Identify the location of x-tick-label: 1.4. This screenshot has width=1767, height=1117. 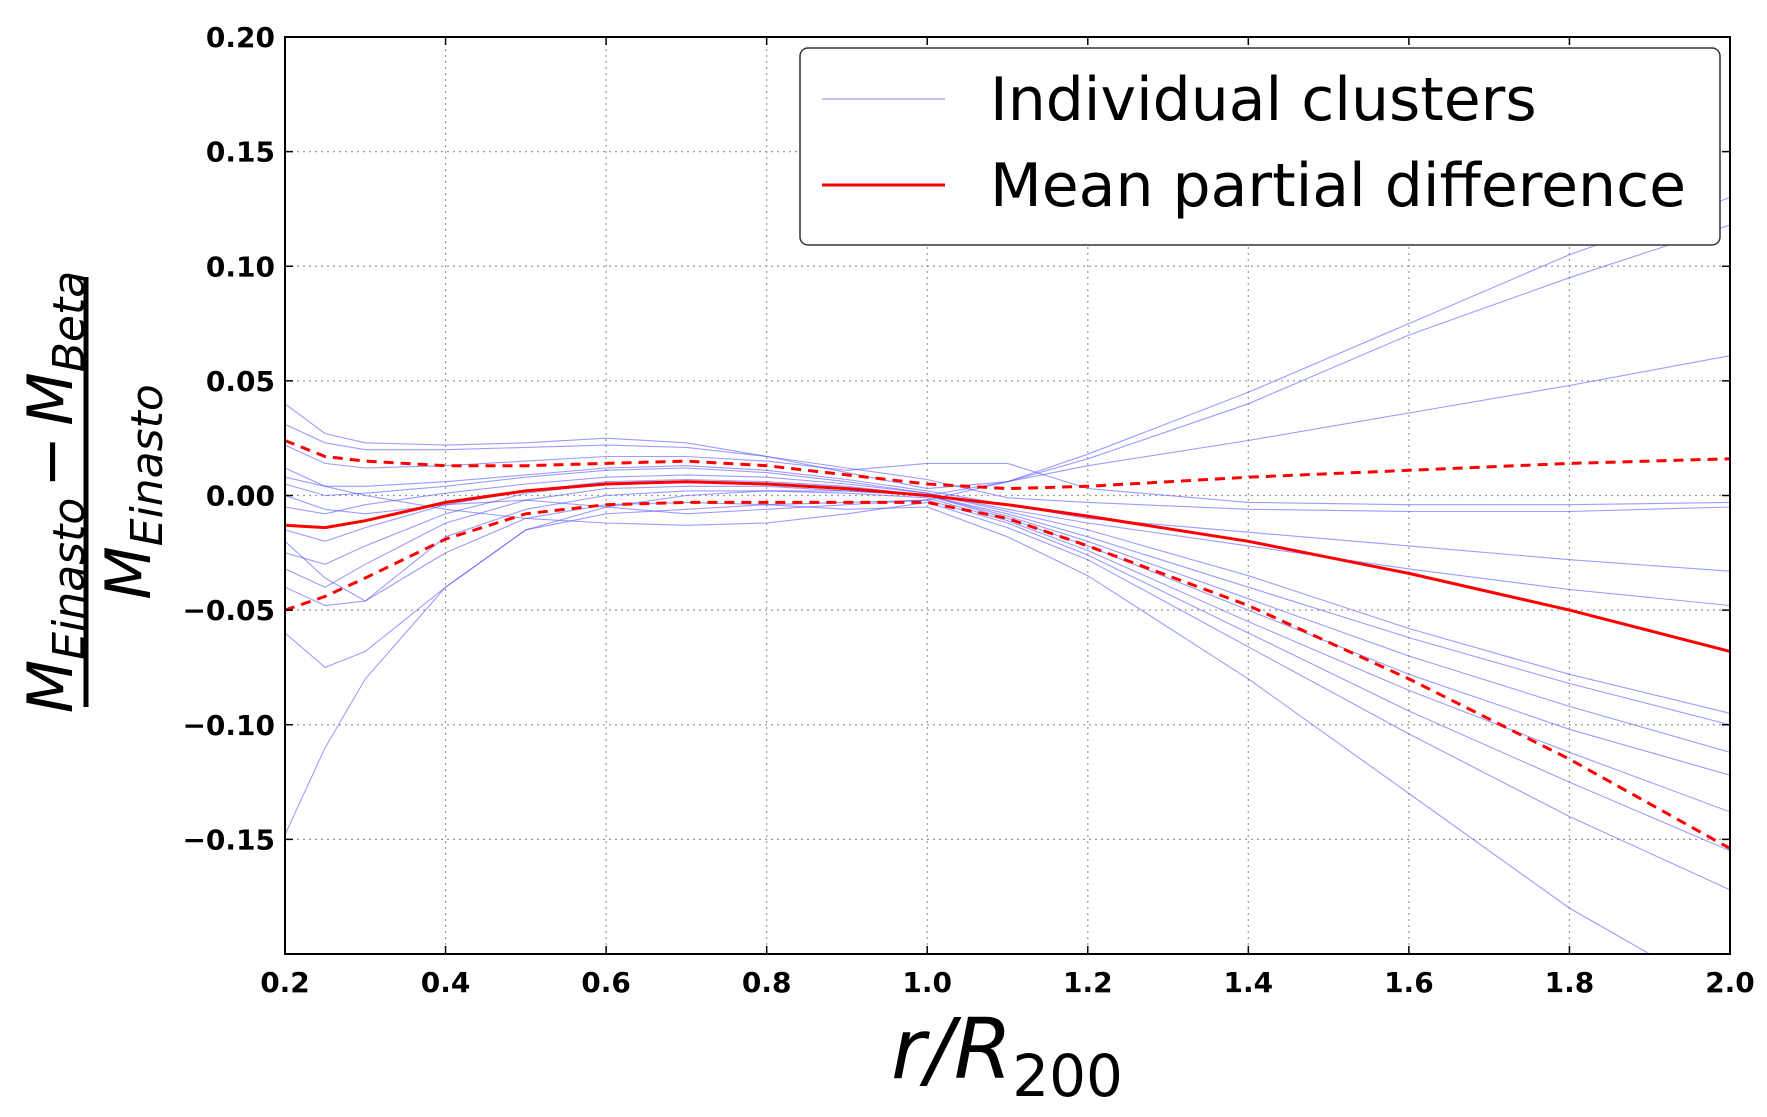
(1249, 982).